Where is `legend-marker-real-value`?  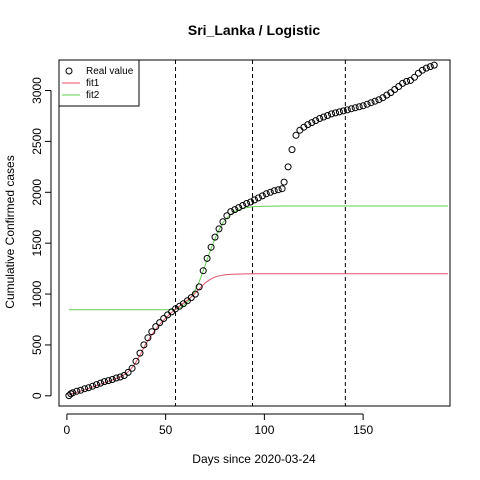 legend-marker-real-value is located at coordinates (69, 71).